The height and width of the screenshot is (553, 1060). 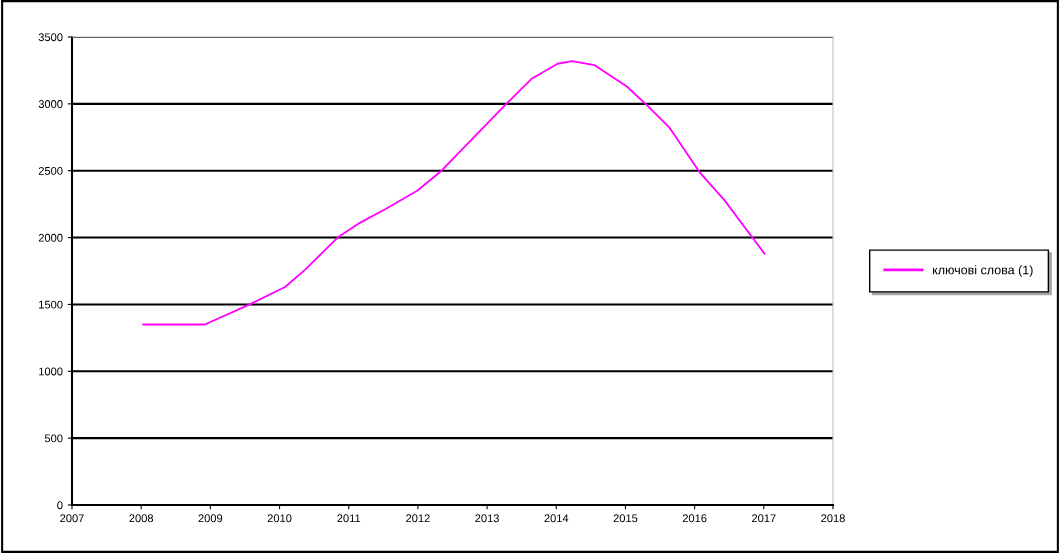 What do you see at coordinates (60, 505) in the screenshot?
I see `y-tick-label: 0` at bounding box center [60, 505].